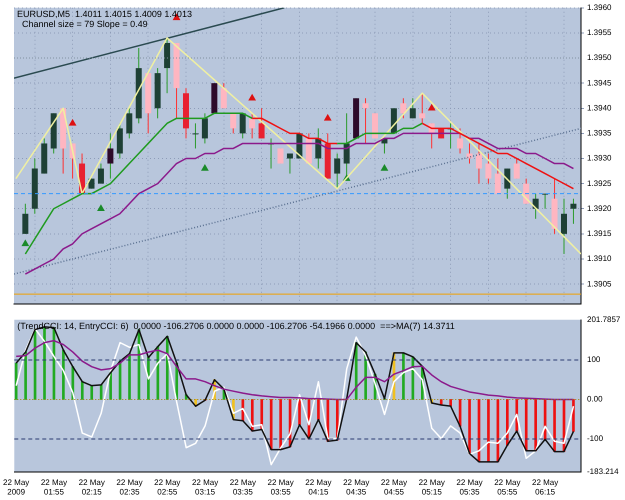 The width and height of the screenshot is (625, 500). Describe the element at coordinates (394, 487) in the screenshot. I see `x-tick-label: 22 May 04:55` at that location.